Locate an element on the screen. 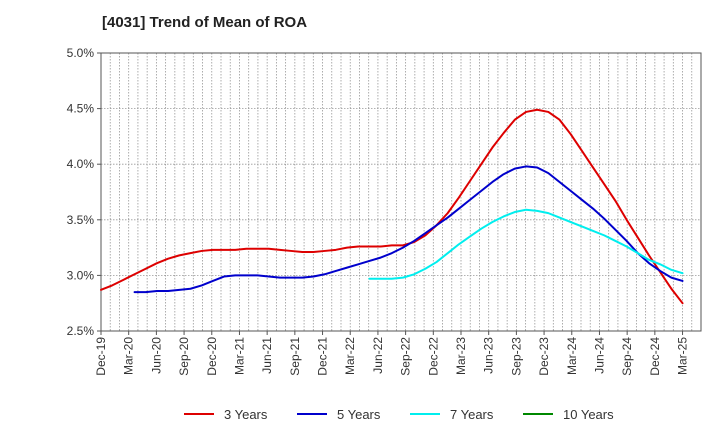 The width and height of the screenshot is (720, 440). chart-title: [4031] Trend of Mean of ROA is located at coordinates (205, 22).